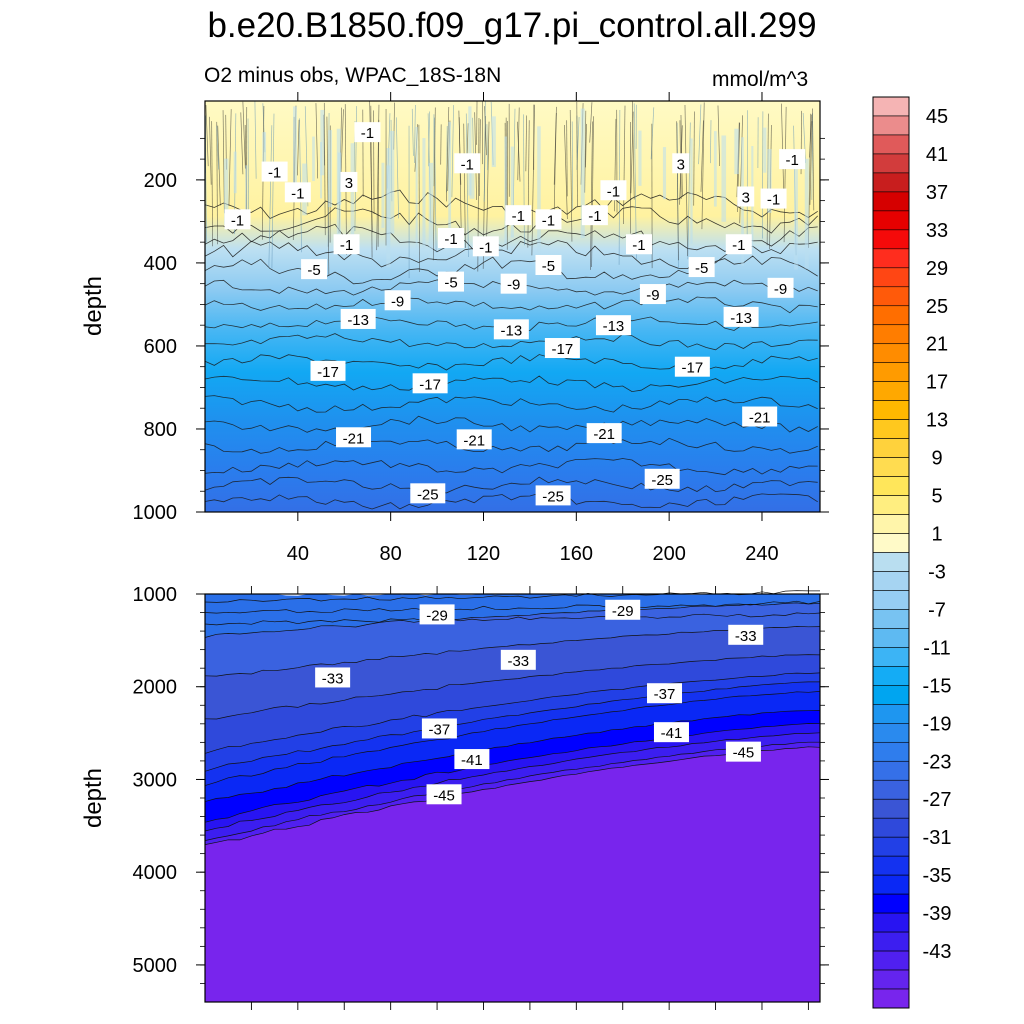 Image resolution: width=1024 pixels, height=1024 pixels. What do you see at coordinates (760, 79) in the screenshot?
I see `units-label: mmol/m^3` at bounding box center [760, 79].